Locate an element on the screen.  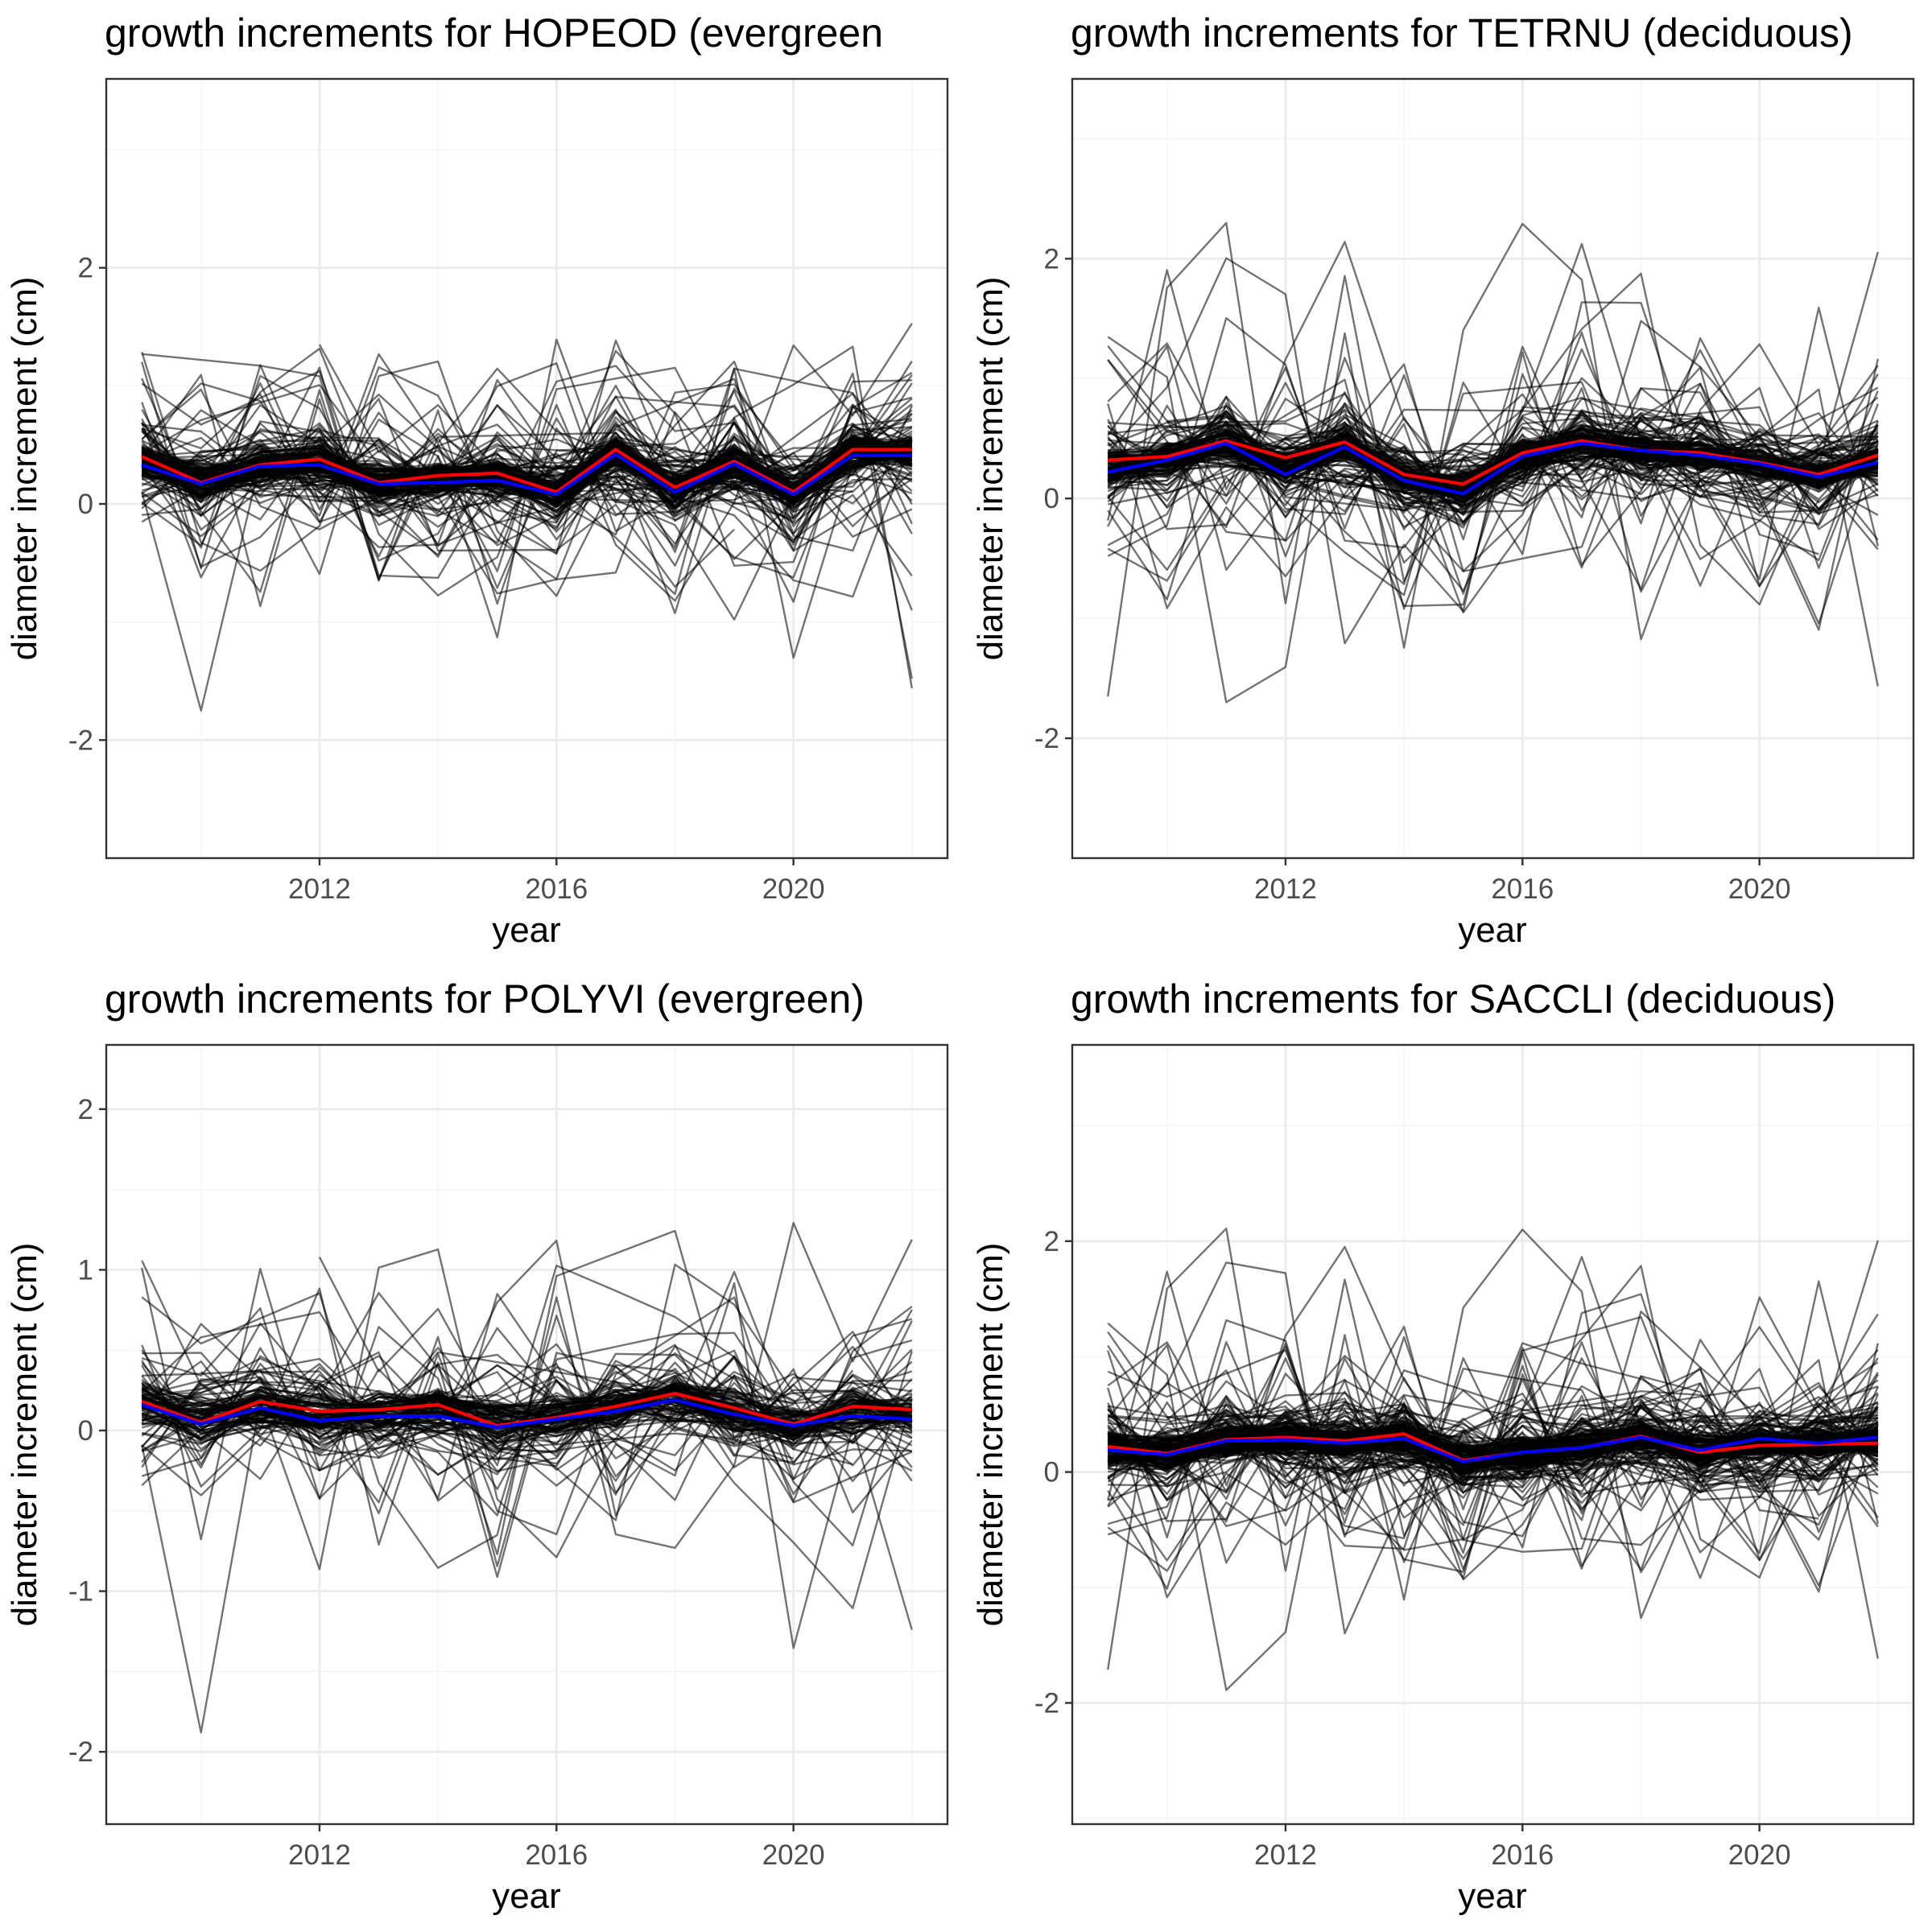
chart-title: growth increments for TETRNU (deciduous) is located at coordinates (1462, 33).